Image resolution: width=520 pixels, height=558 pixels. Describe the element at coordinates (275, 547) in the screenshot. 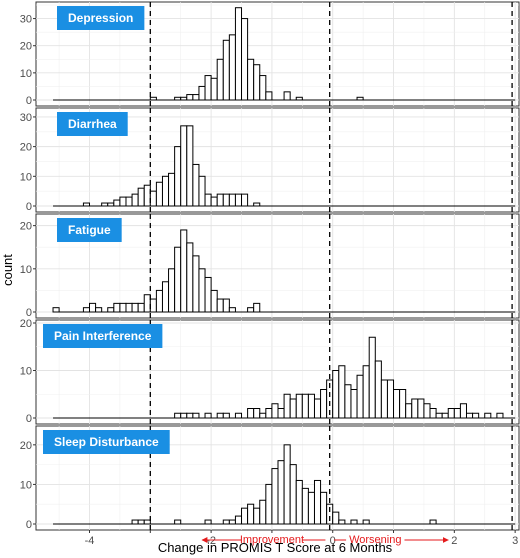

I see `x-axis-title: Change in PROMIS T Score at 6 Months` at that location.